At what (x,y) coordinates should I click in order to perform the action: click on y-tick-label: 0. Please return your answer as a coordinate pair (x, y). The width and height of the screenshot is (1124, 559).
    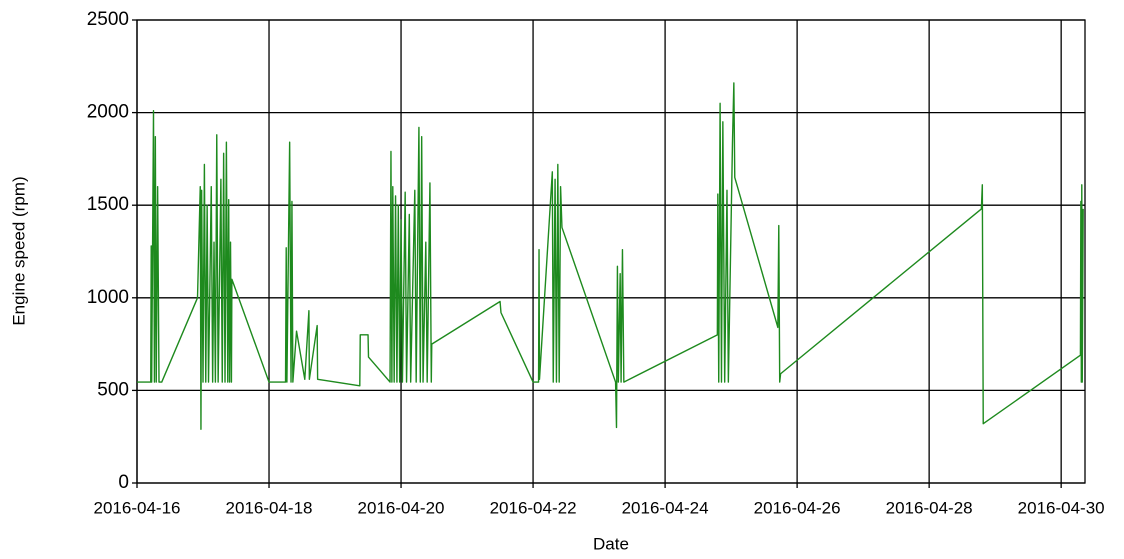
    Looking at the image, I should click on (123, 482).